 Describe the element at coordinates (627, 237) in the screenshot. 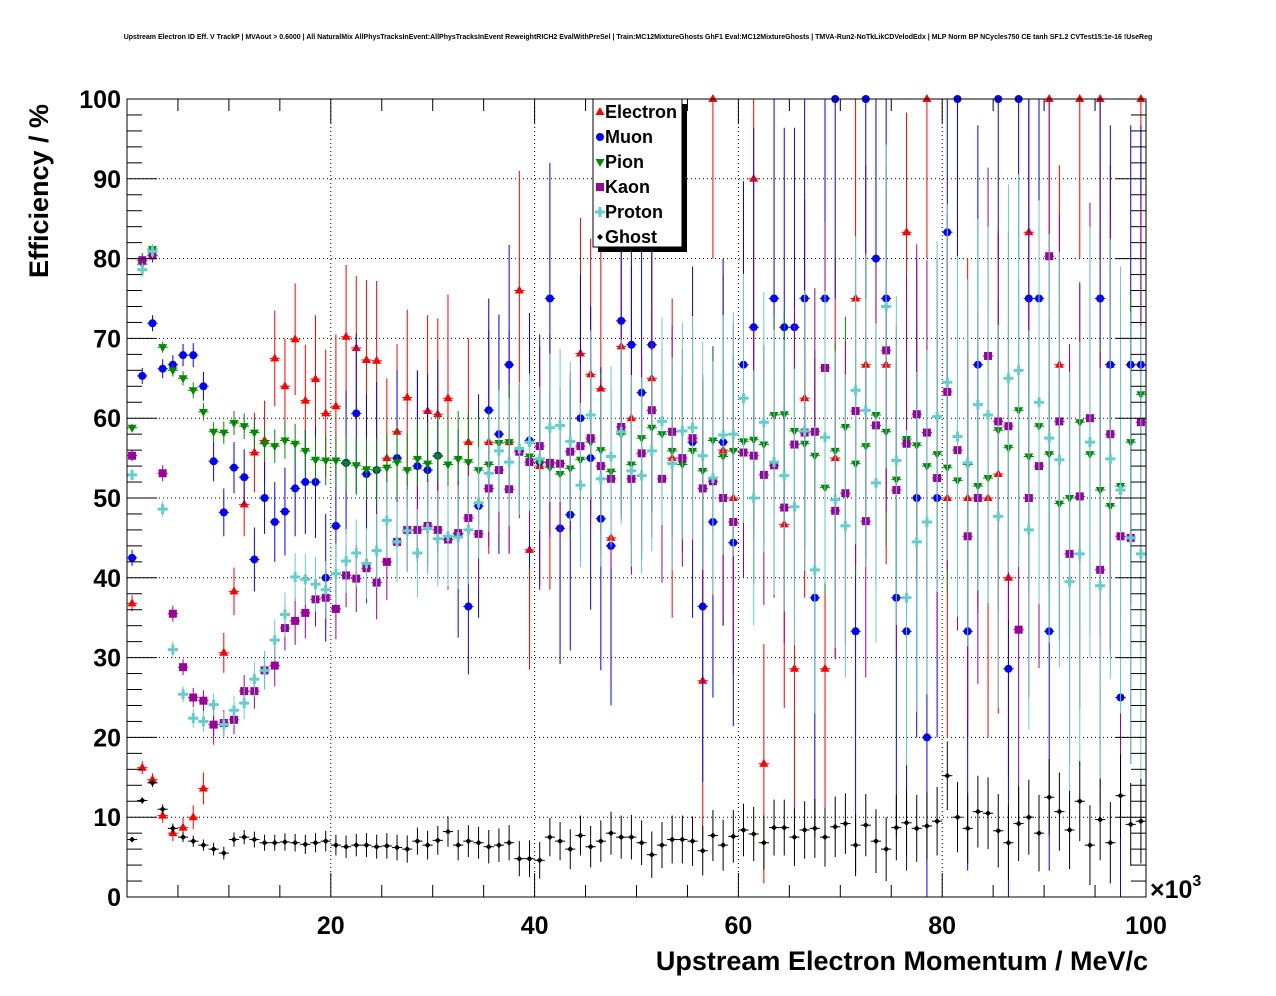

I see `legend-item-ghost: Ghost` at that location.